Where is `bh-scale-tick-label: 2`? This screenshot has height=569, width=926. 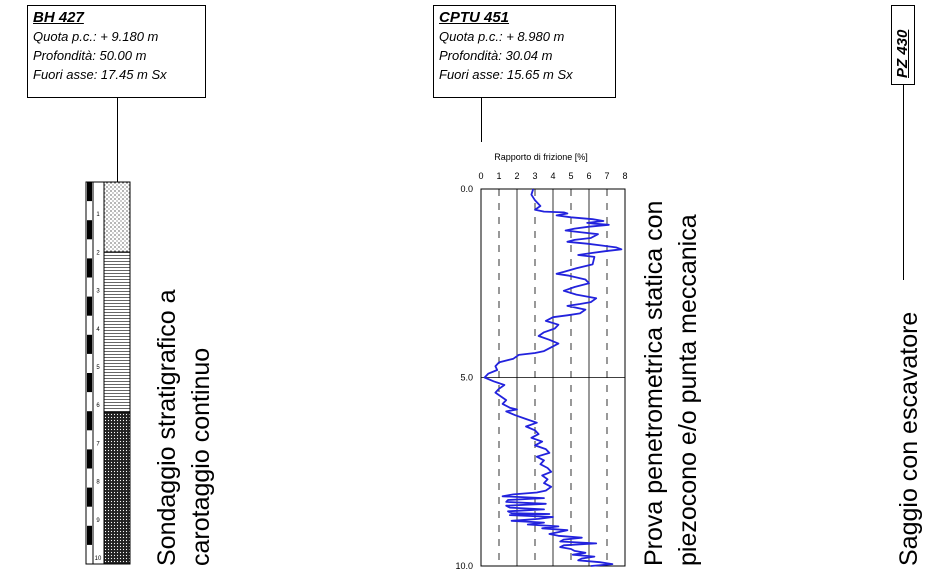 bh-scale-tick-label: 2 is located at coordinates (98, 253).